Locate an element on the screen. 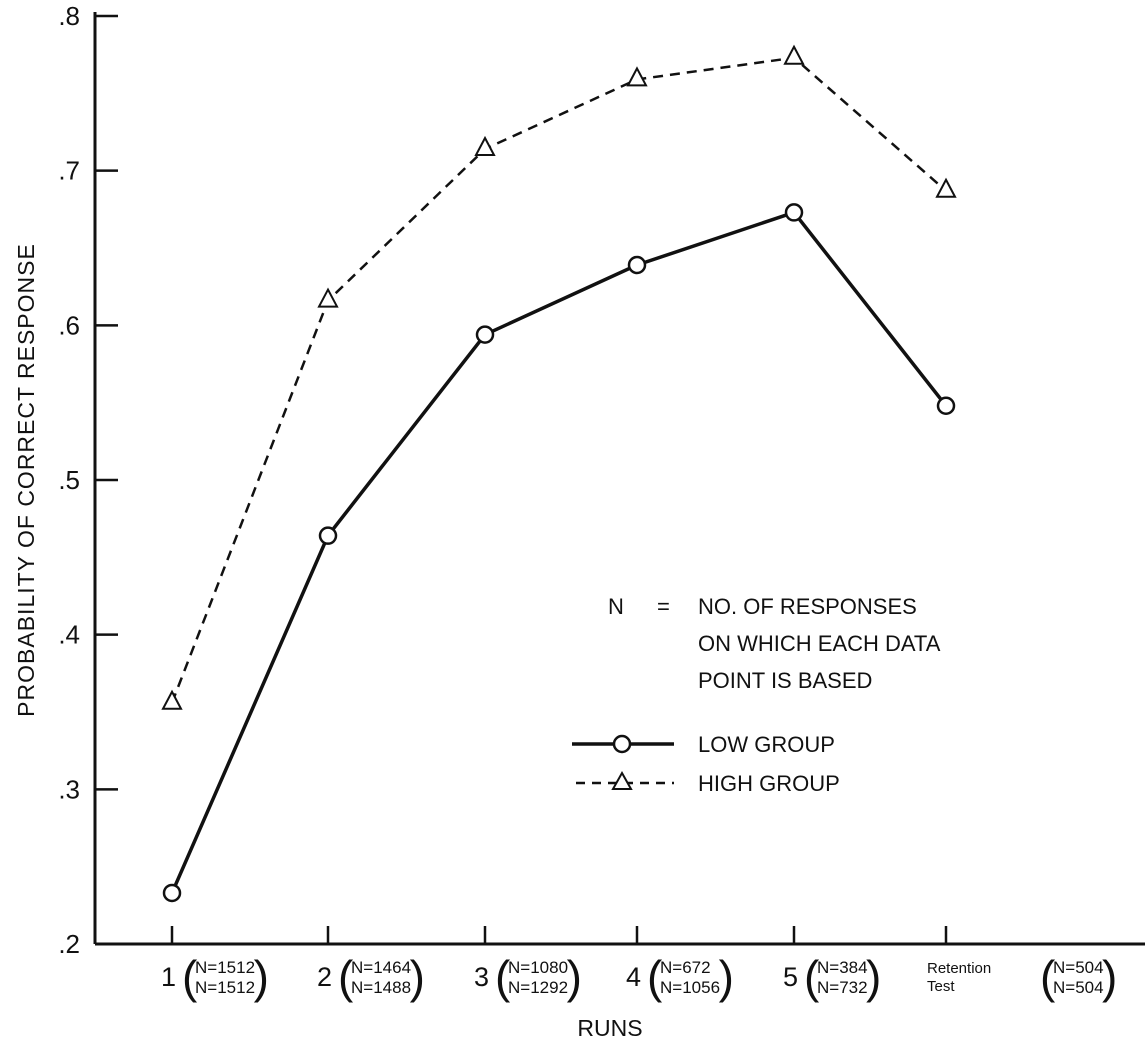 This screenshot has height=1049, width=1147. y-tick-label: .7 is located at coordinates (69, 171).